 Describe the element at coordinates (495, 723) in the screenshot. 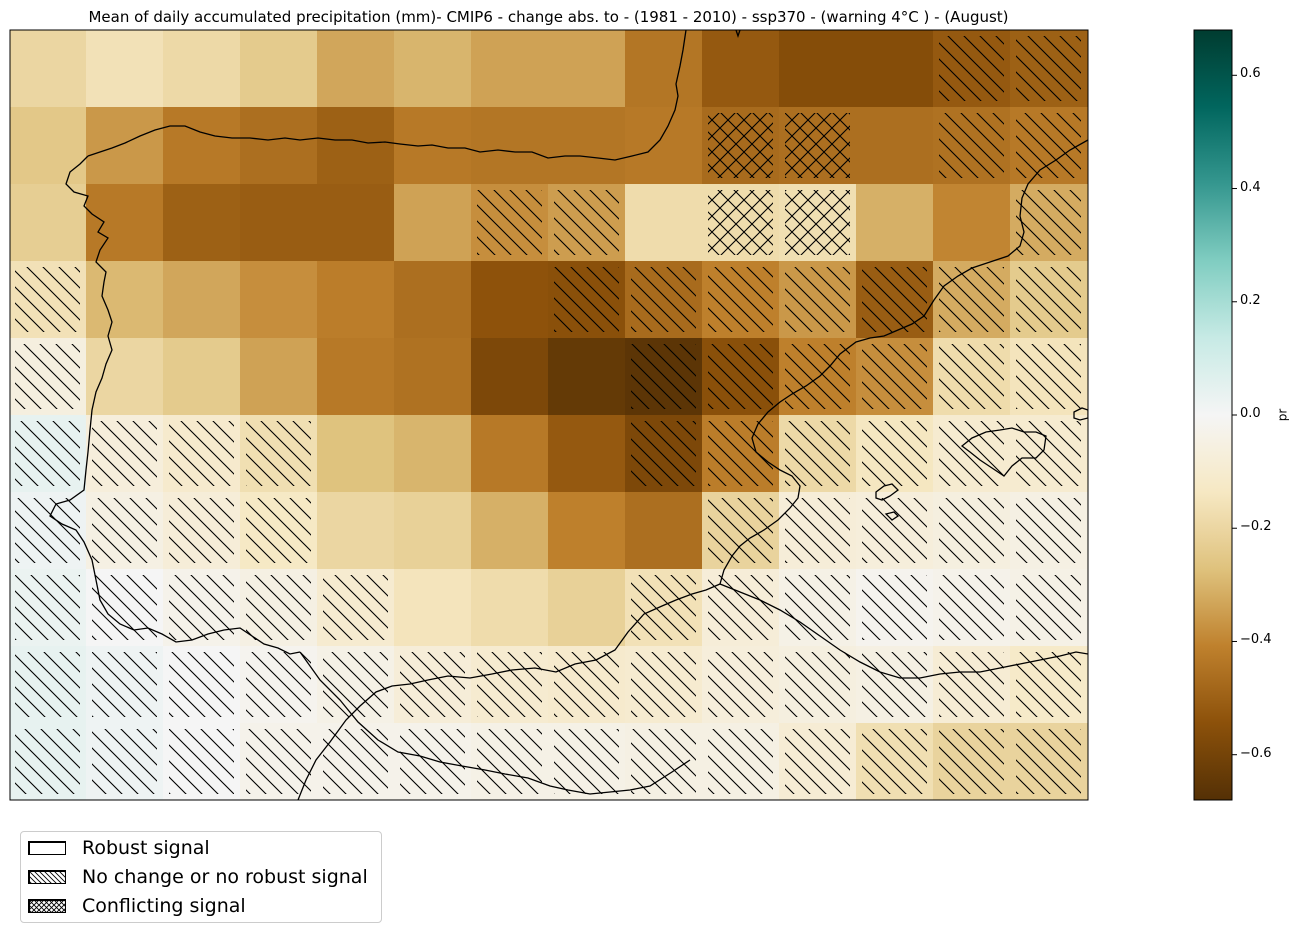

I see `coastline-gibraltar-strait` at that location.